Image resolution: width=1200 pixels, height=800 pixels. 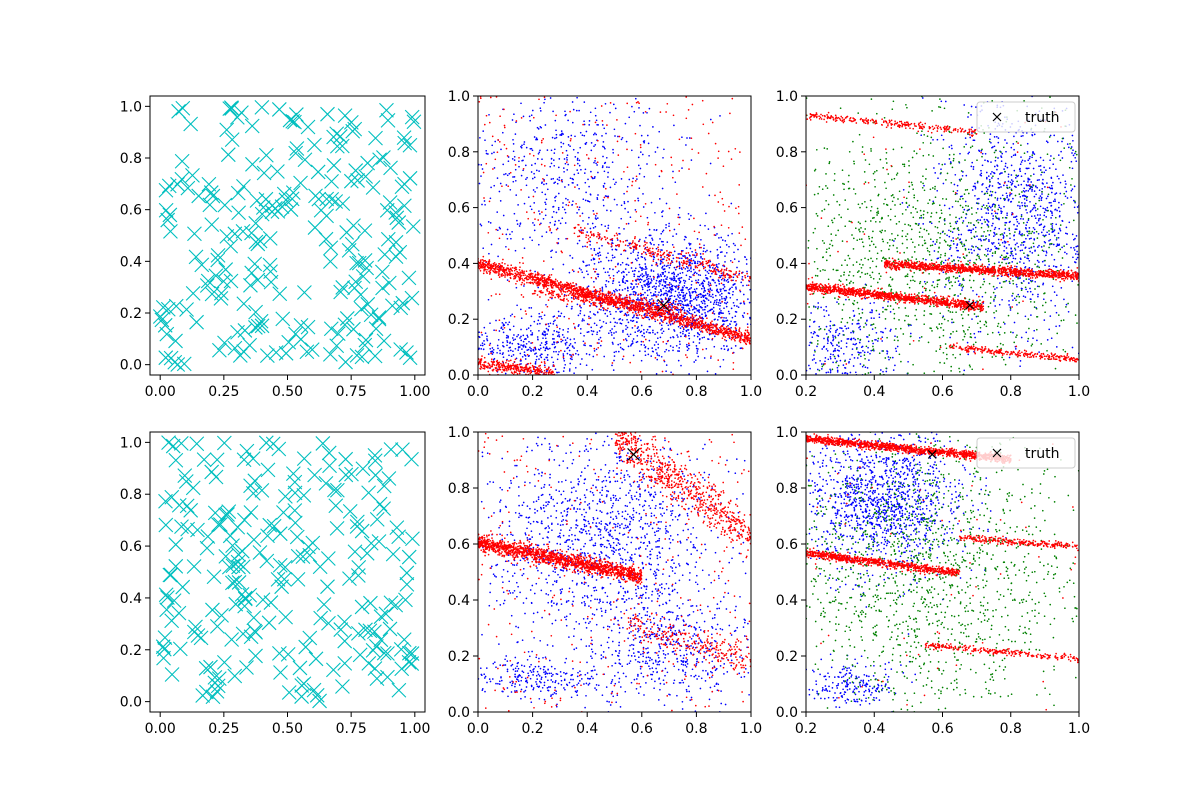 What do you see at coordinates (459, 153) in the screenshot?
I see `y-tick-label: 0.8` at bounding box center [459, 153].